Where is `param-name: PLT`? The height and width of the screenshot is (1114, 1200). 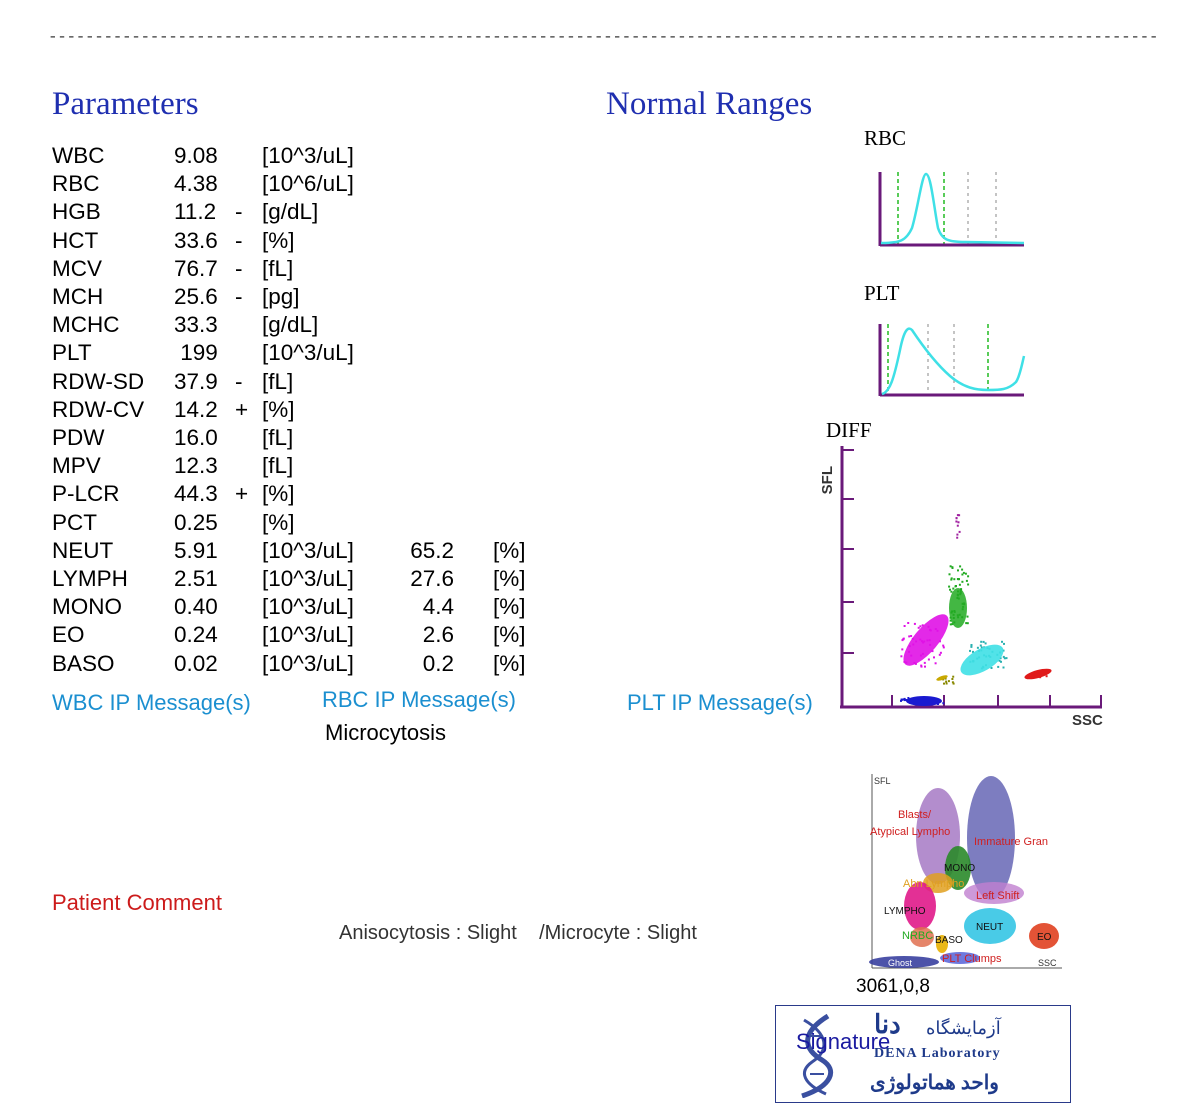 param-name: PLT is located at coordinates (72, 353).